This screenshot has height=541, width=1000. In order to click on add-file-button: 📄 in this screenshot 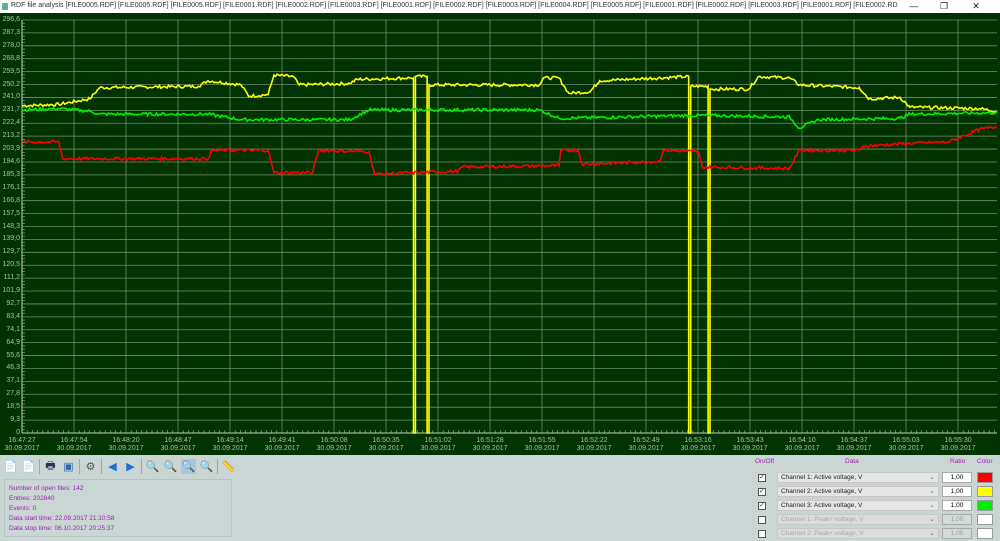, I will do `click(10, 466)`.